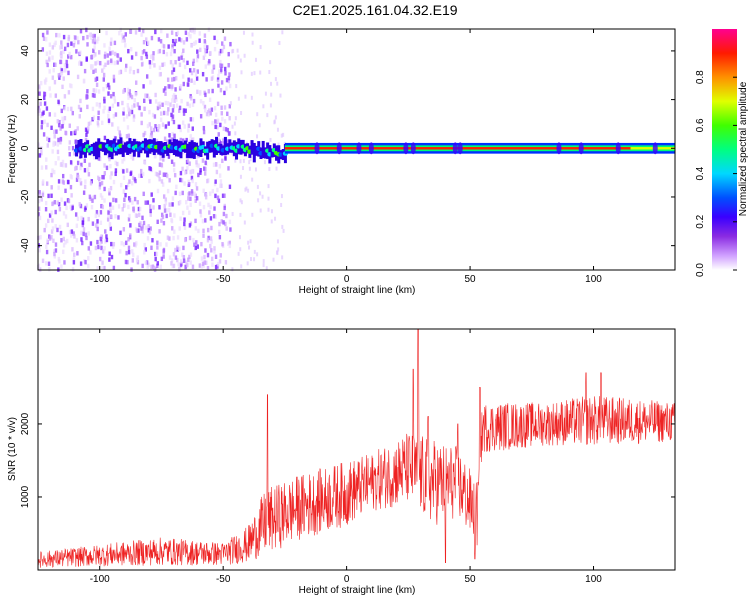 Image resolution: width=750 pixels, height=600 pixels. Describe the element at coordinates (700, 125) in the screenshot. I see `colorbar-tick-label: 0.6` at that location.